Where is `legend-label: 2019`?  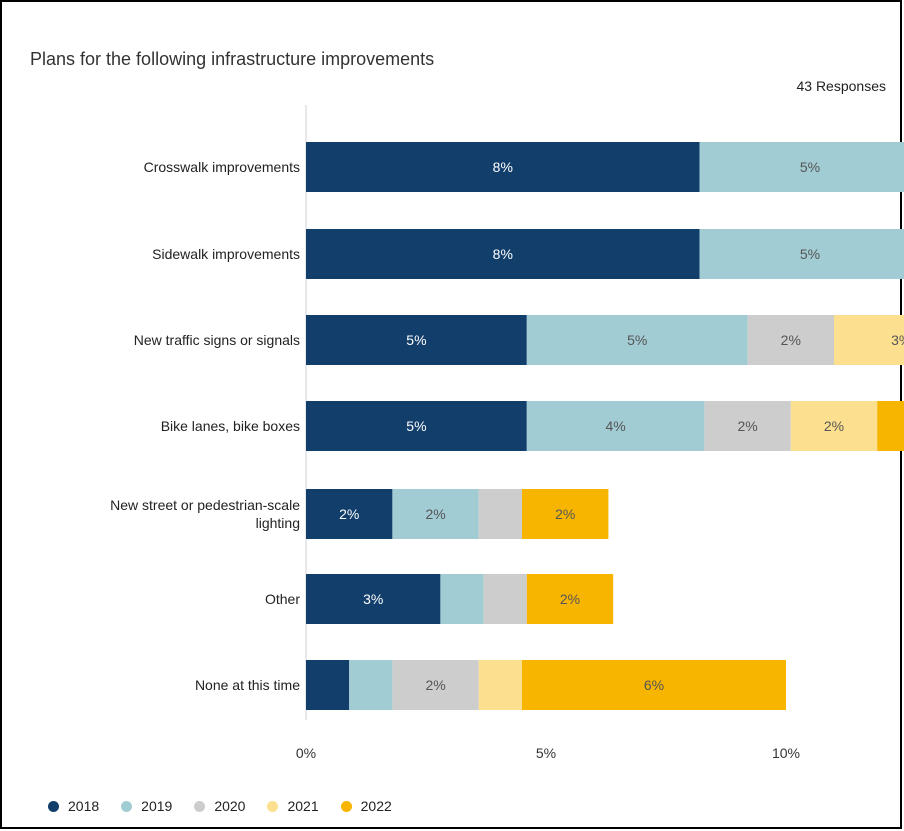 legend-label: 2019 is located at coordinates (157, 806).